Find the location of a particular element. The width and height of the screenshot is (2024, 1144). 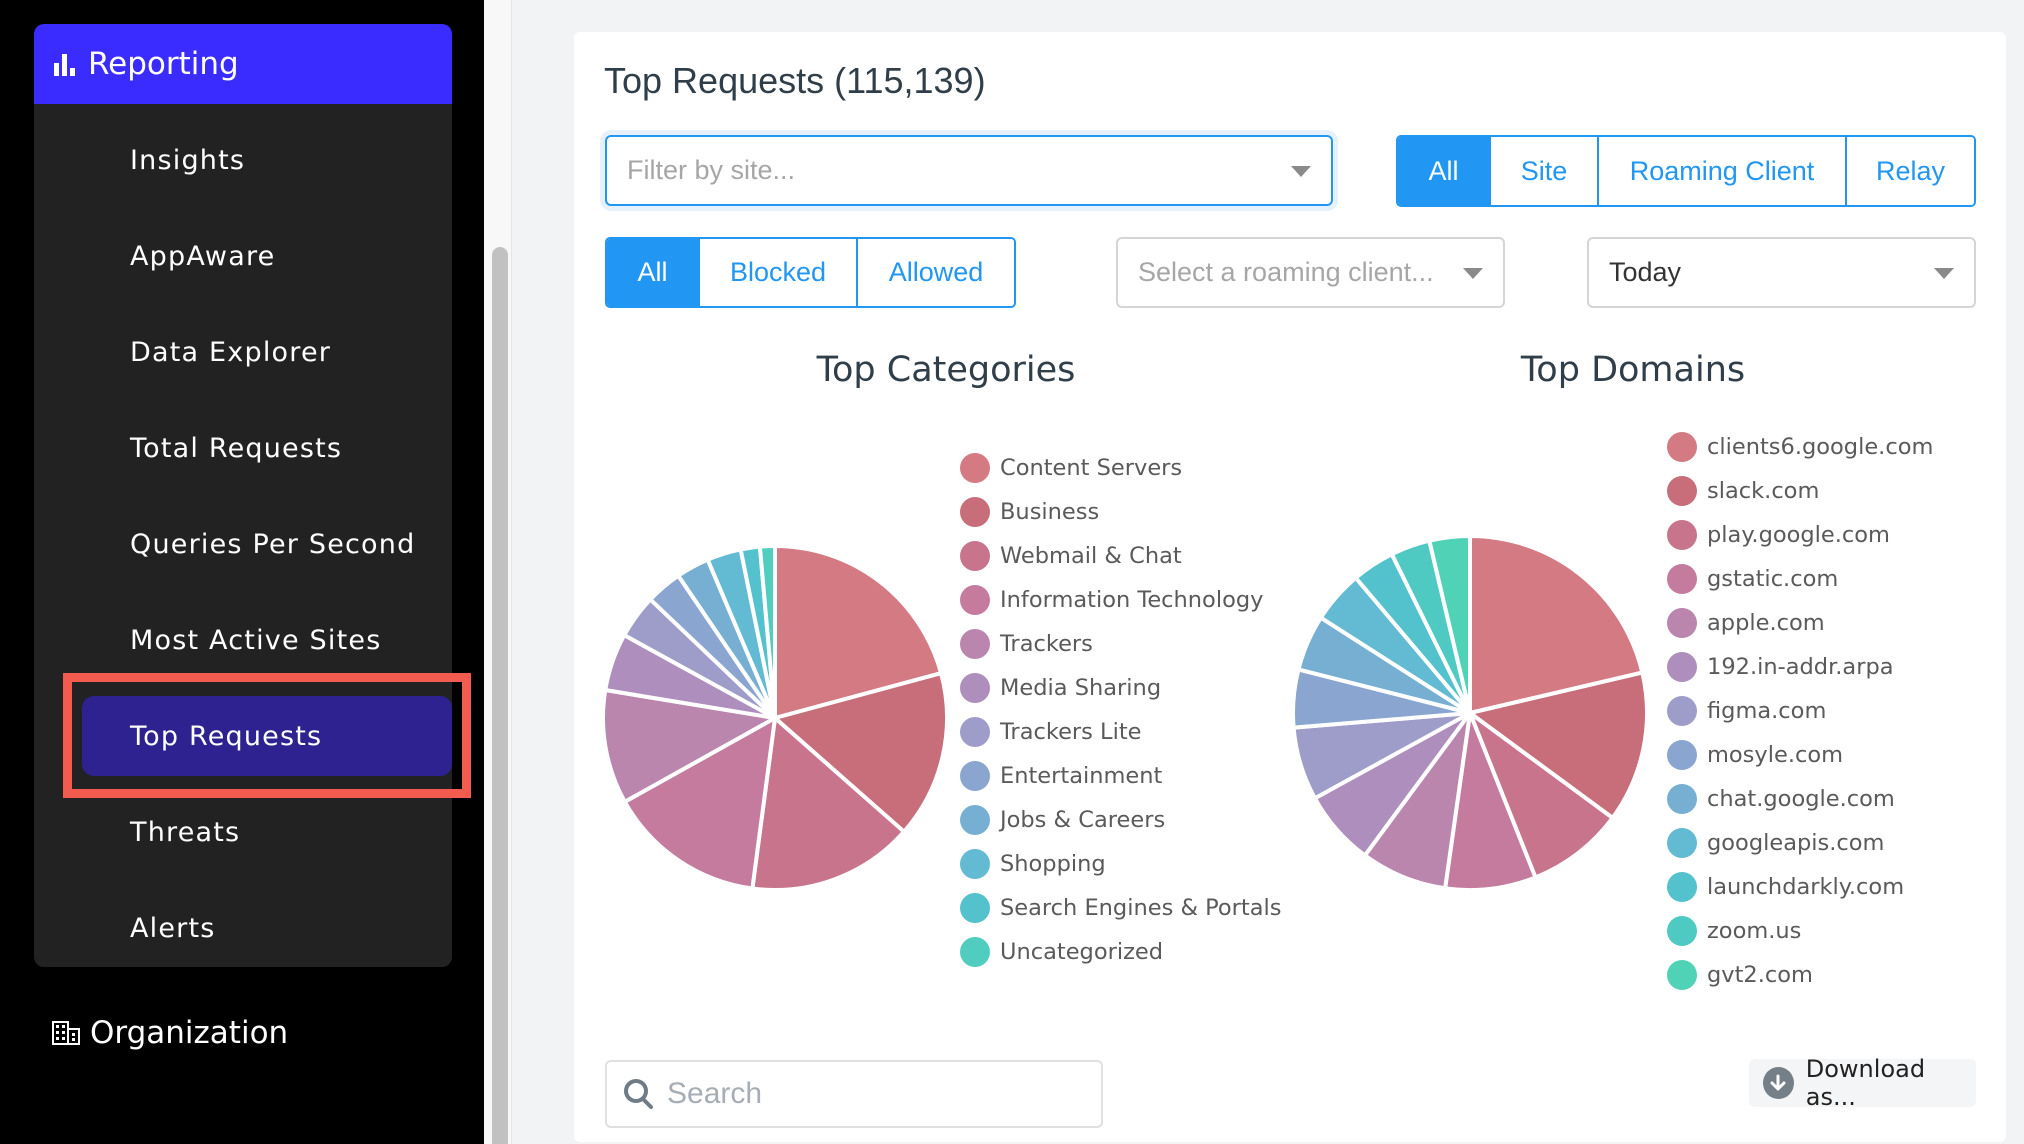

legend-item: launchdarkly.com is located at coordinates (1800, 887).